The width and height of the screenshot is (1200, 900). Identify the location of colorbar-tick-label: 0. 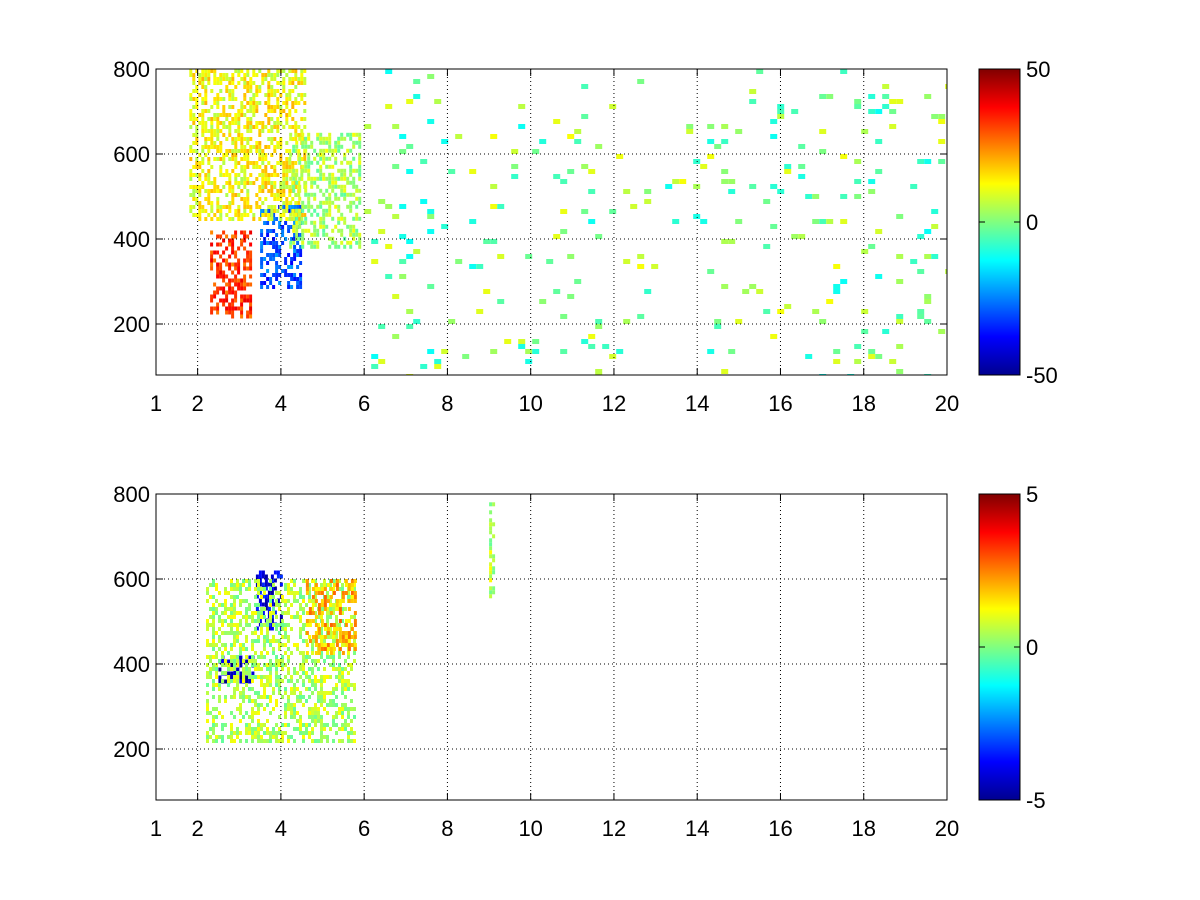
(1032, 222).